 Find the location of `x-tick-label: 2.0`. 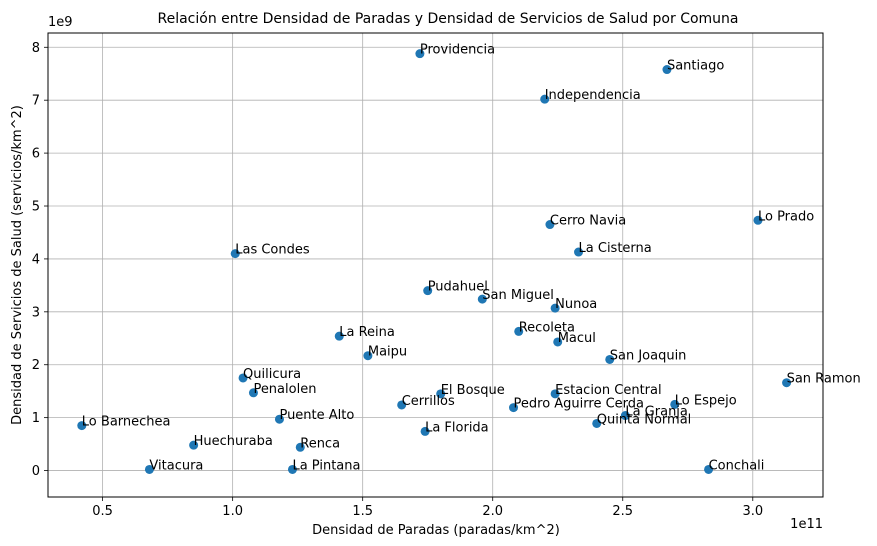

x-tick-label: 2.0 is located at coordinates (492, 511).